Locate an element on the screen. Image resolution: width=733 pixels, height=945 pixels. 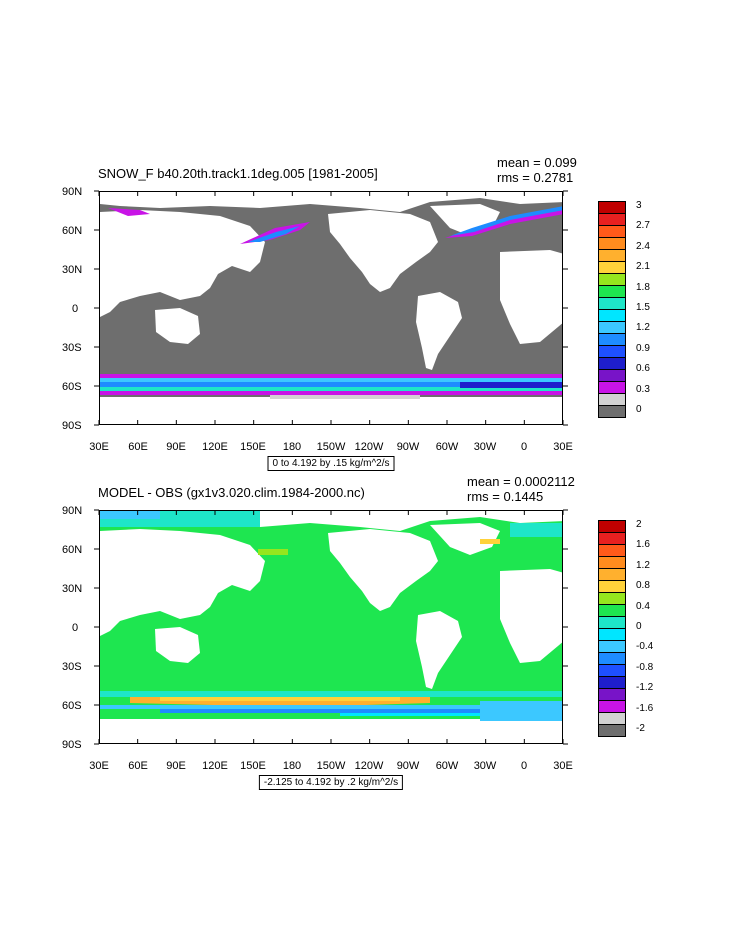
lon-label: 180 is located at coordinates (292, 766).